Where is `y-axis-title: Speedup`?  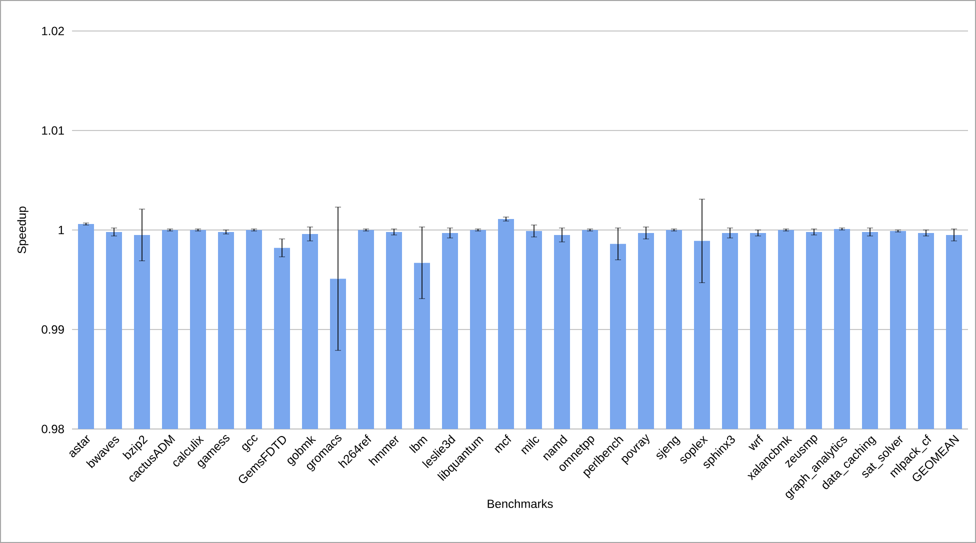
y-axis-title: Speedup is located at coordinates (22, 230).